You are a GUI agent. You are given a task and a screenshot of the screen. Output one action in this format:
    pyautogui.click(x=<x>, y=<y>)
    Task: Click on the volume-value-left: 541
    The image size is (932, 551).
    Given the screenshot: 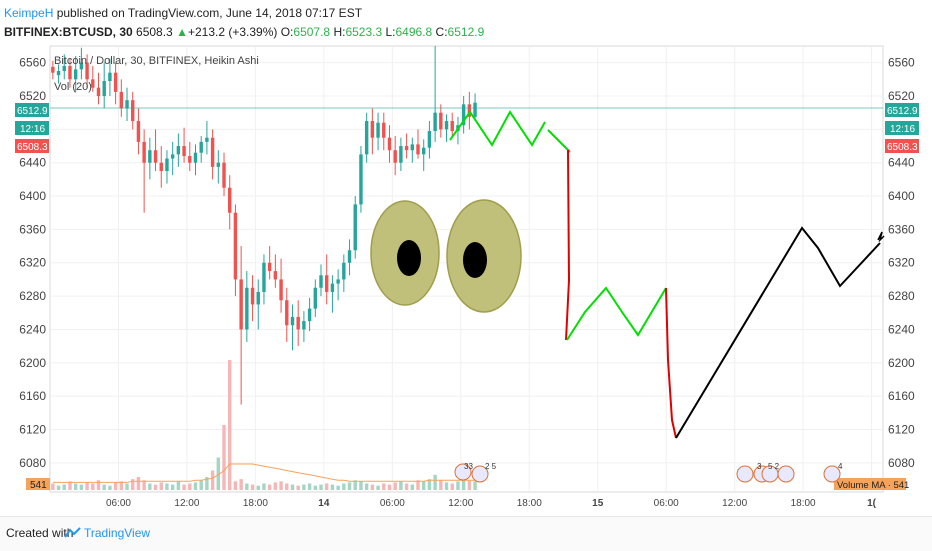 What is the action you would take?
    pyautogui.click(x=38, y=485)
    